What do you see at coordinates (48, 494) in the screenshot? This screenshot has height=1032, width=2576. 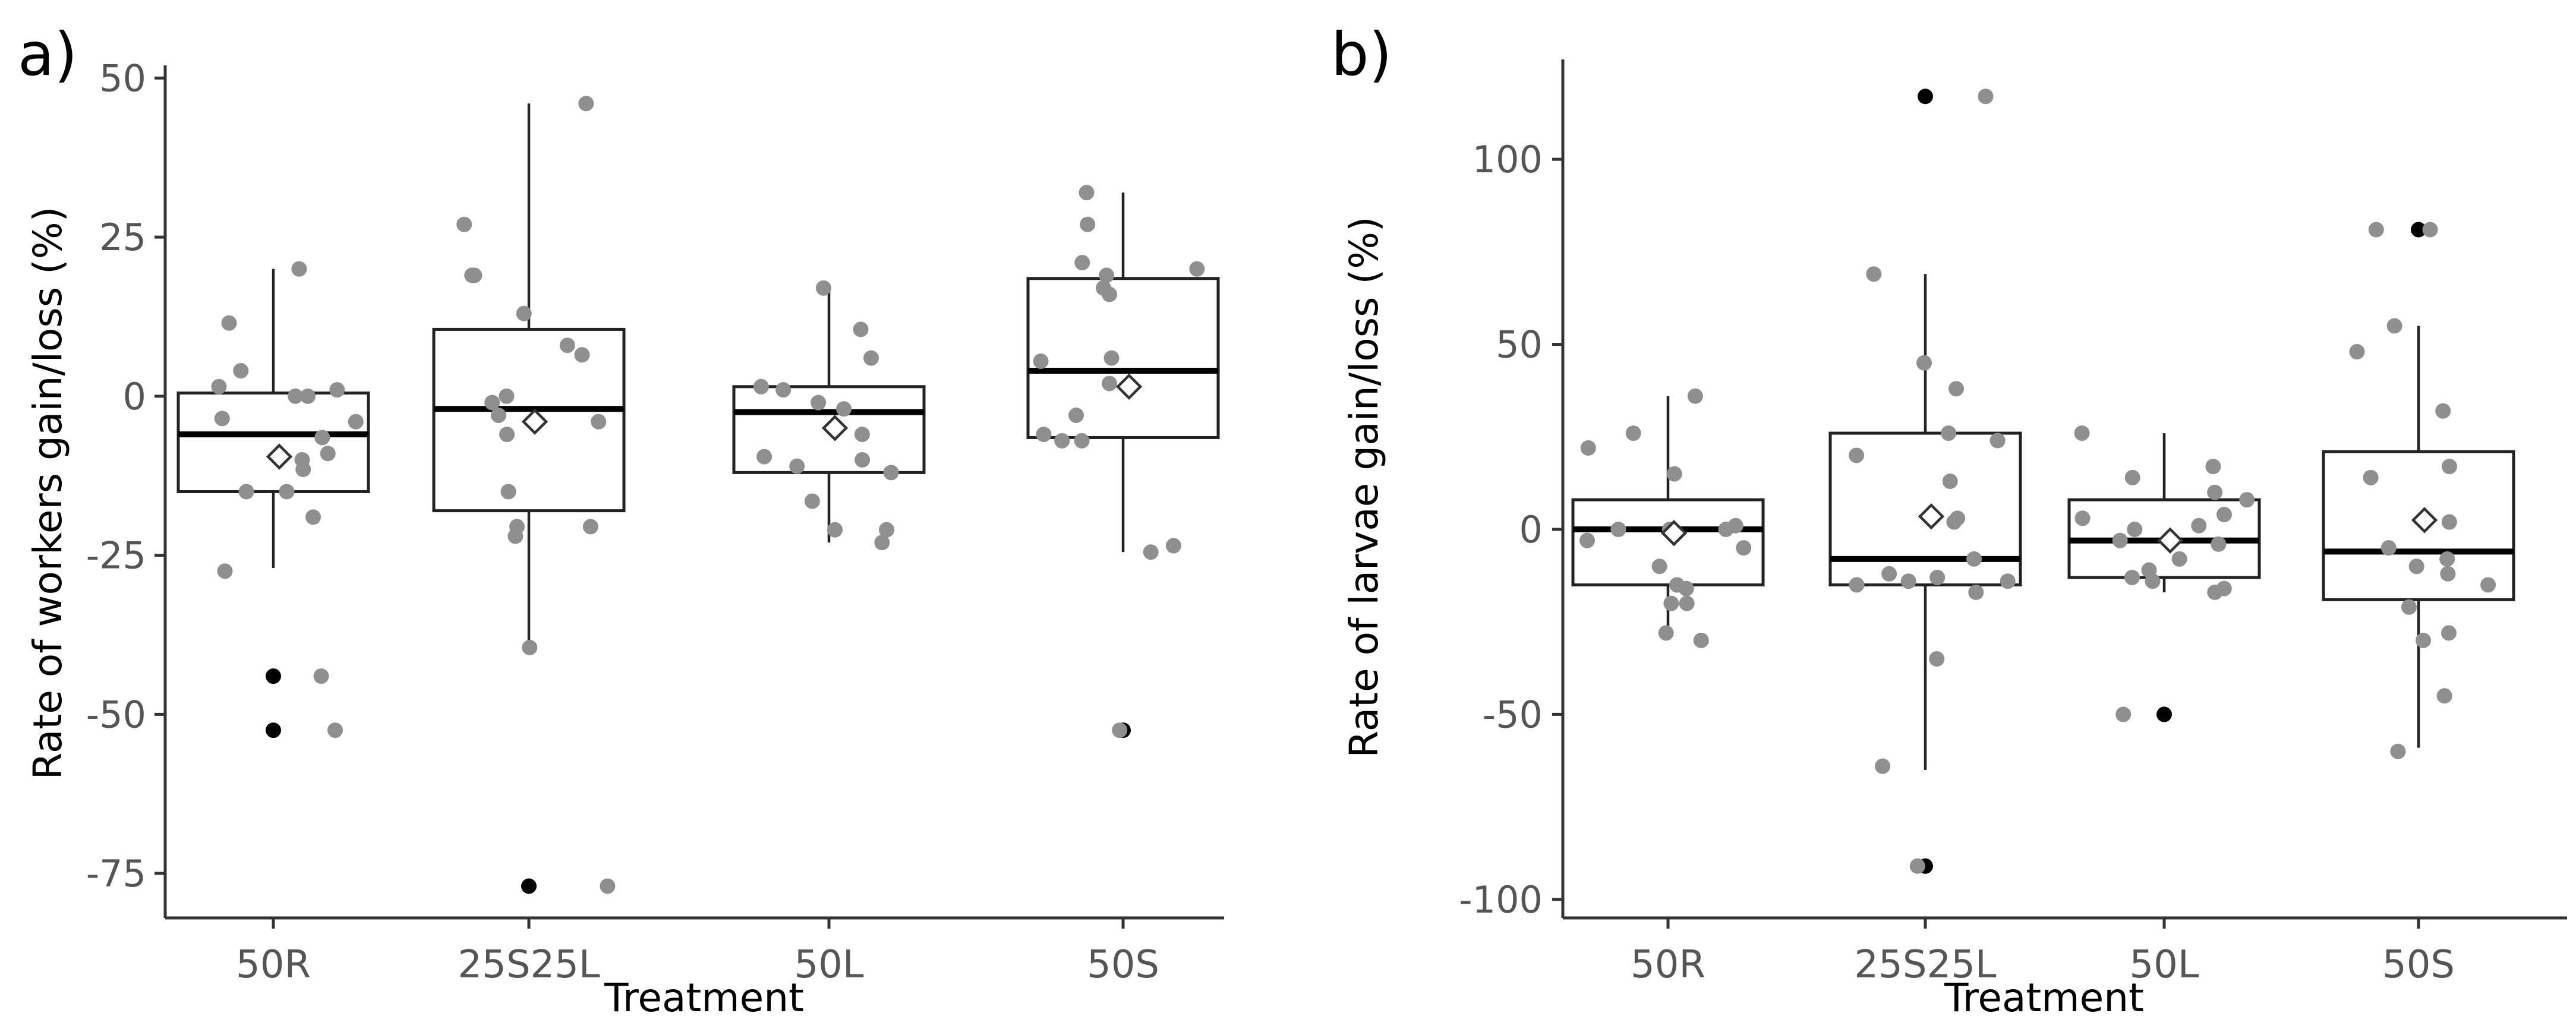 I see `panel-a-y-title: Rate of workers gain/loss (%)` at bounding box center [48, 494].